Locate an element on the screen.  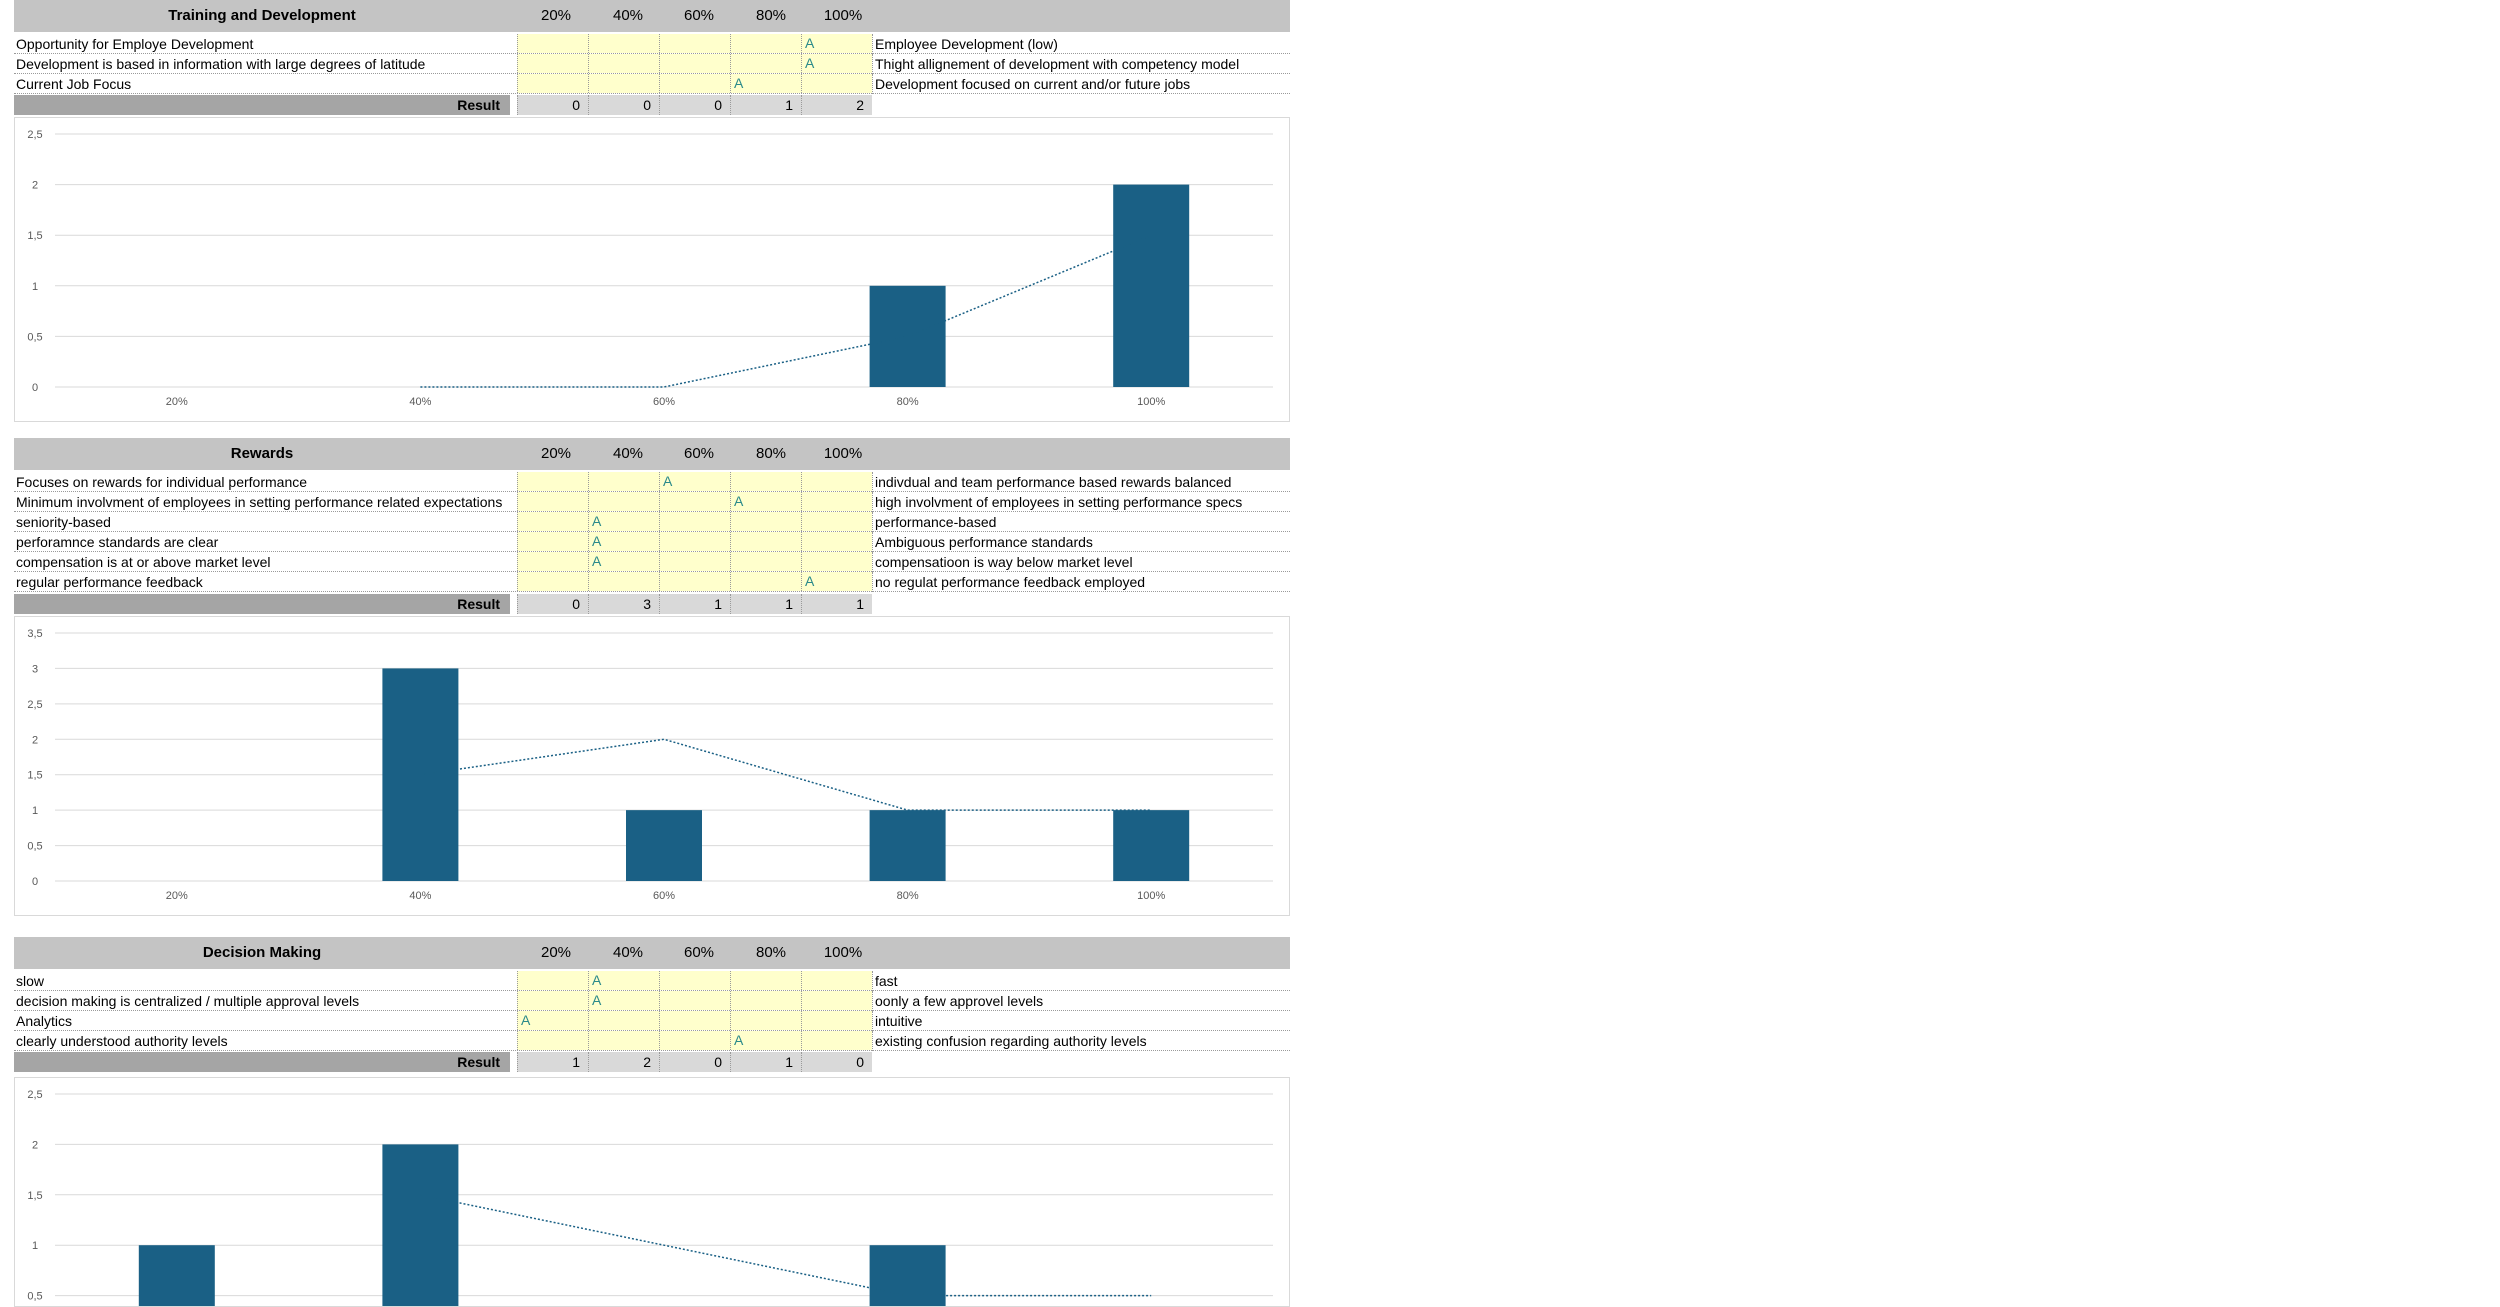
criteria-right-label: fast is located at coordinates (1081, 981).